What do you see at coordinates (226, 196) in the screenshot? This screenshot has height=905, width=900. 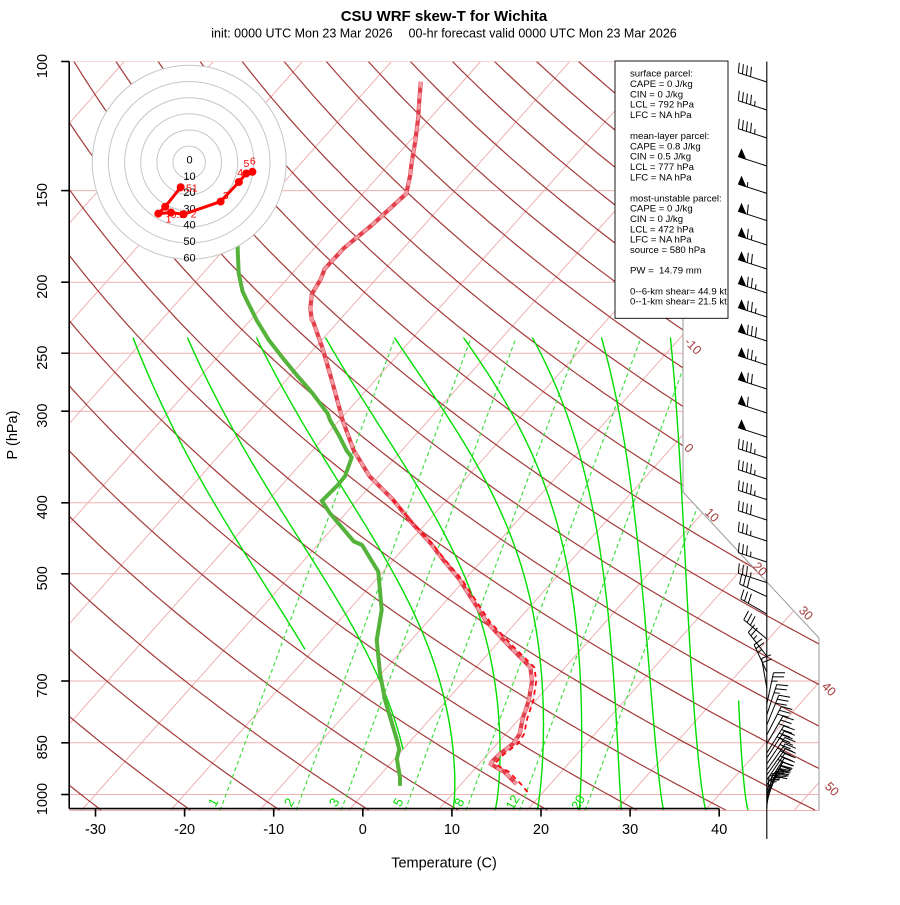 I see `svg-text: 3` at bounding box center [226, 196].